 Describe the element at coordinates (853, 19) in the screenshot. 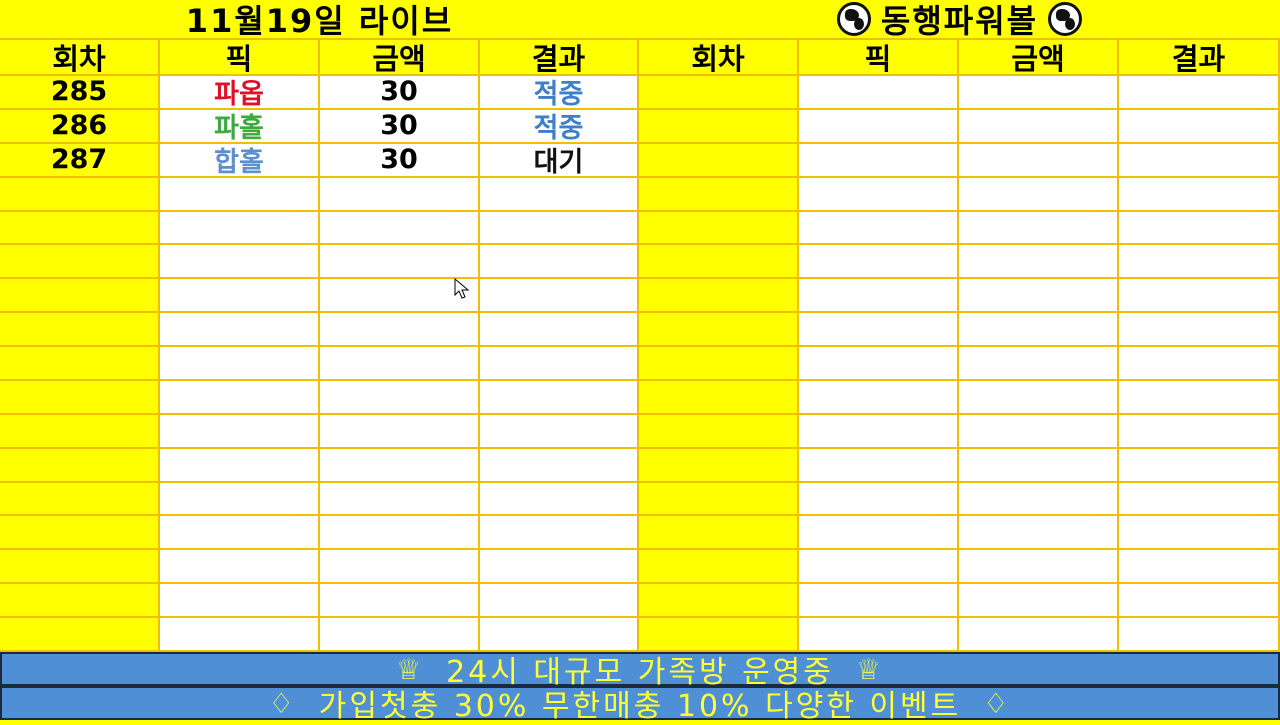

I see `globe-icon` at that location.